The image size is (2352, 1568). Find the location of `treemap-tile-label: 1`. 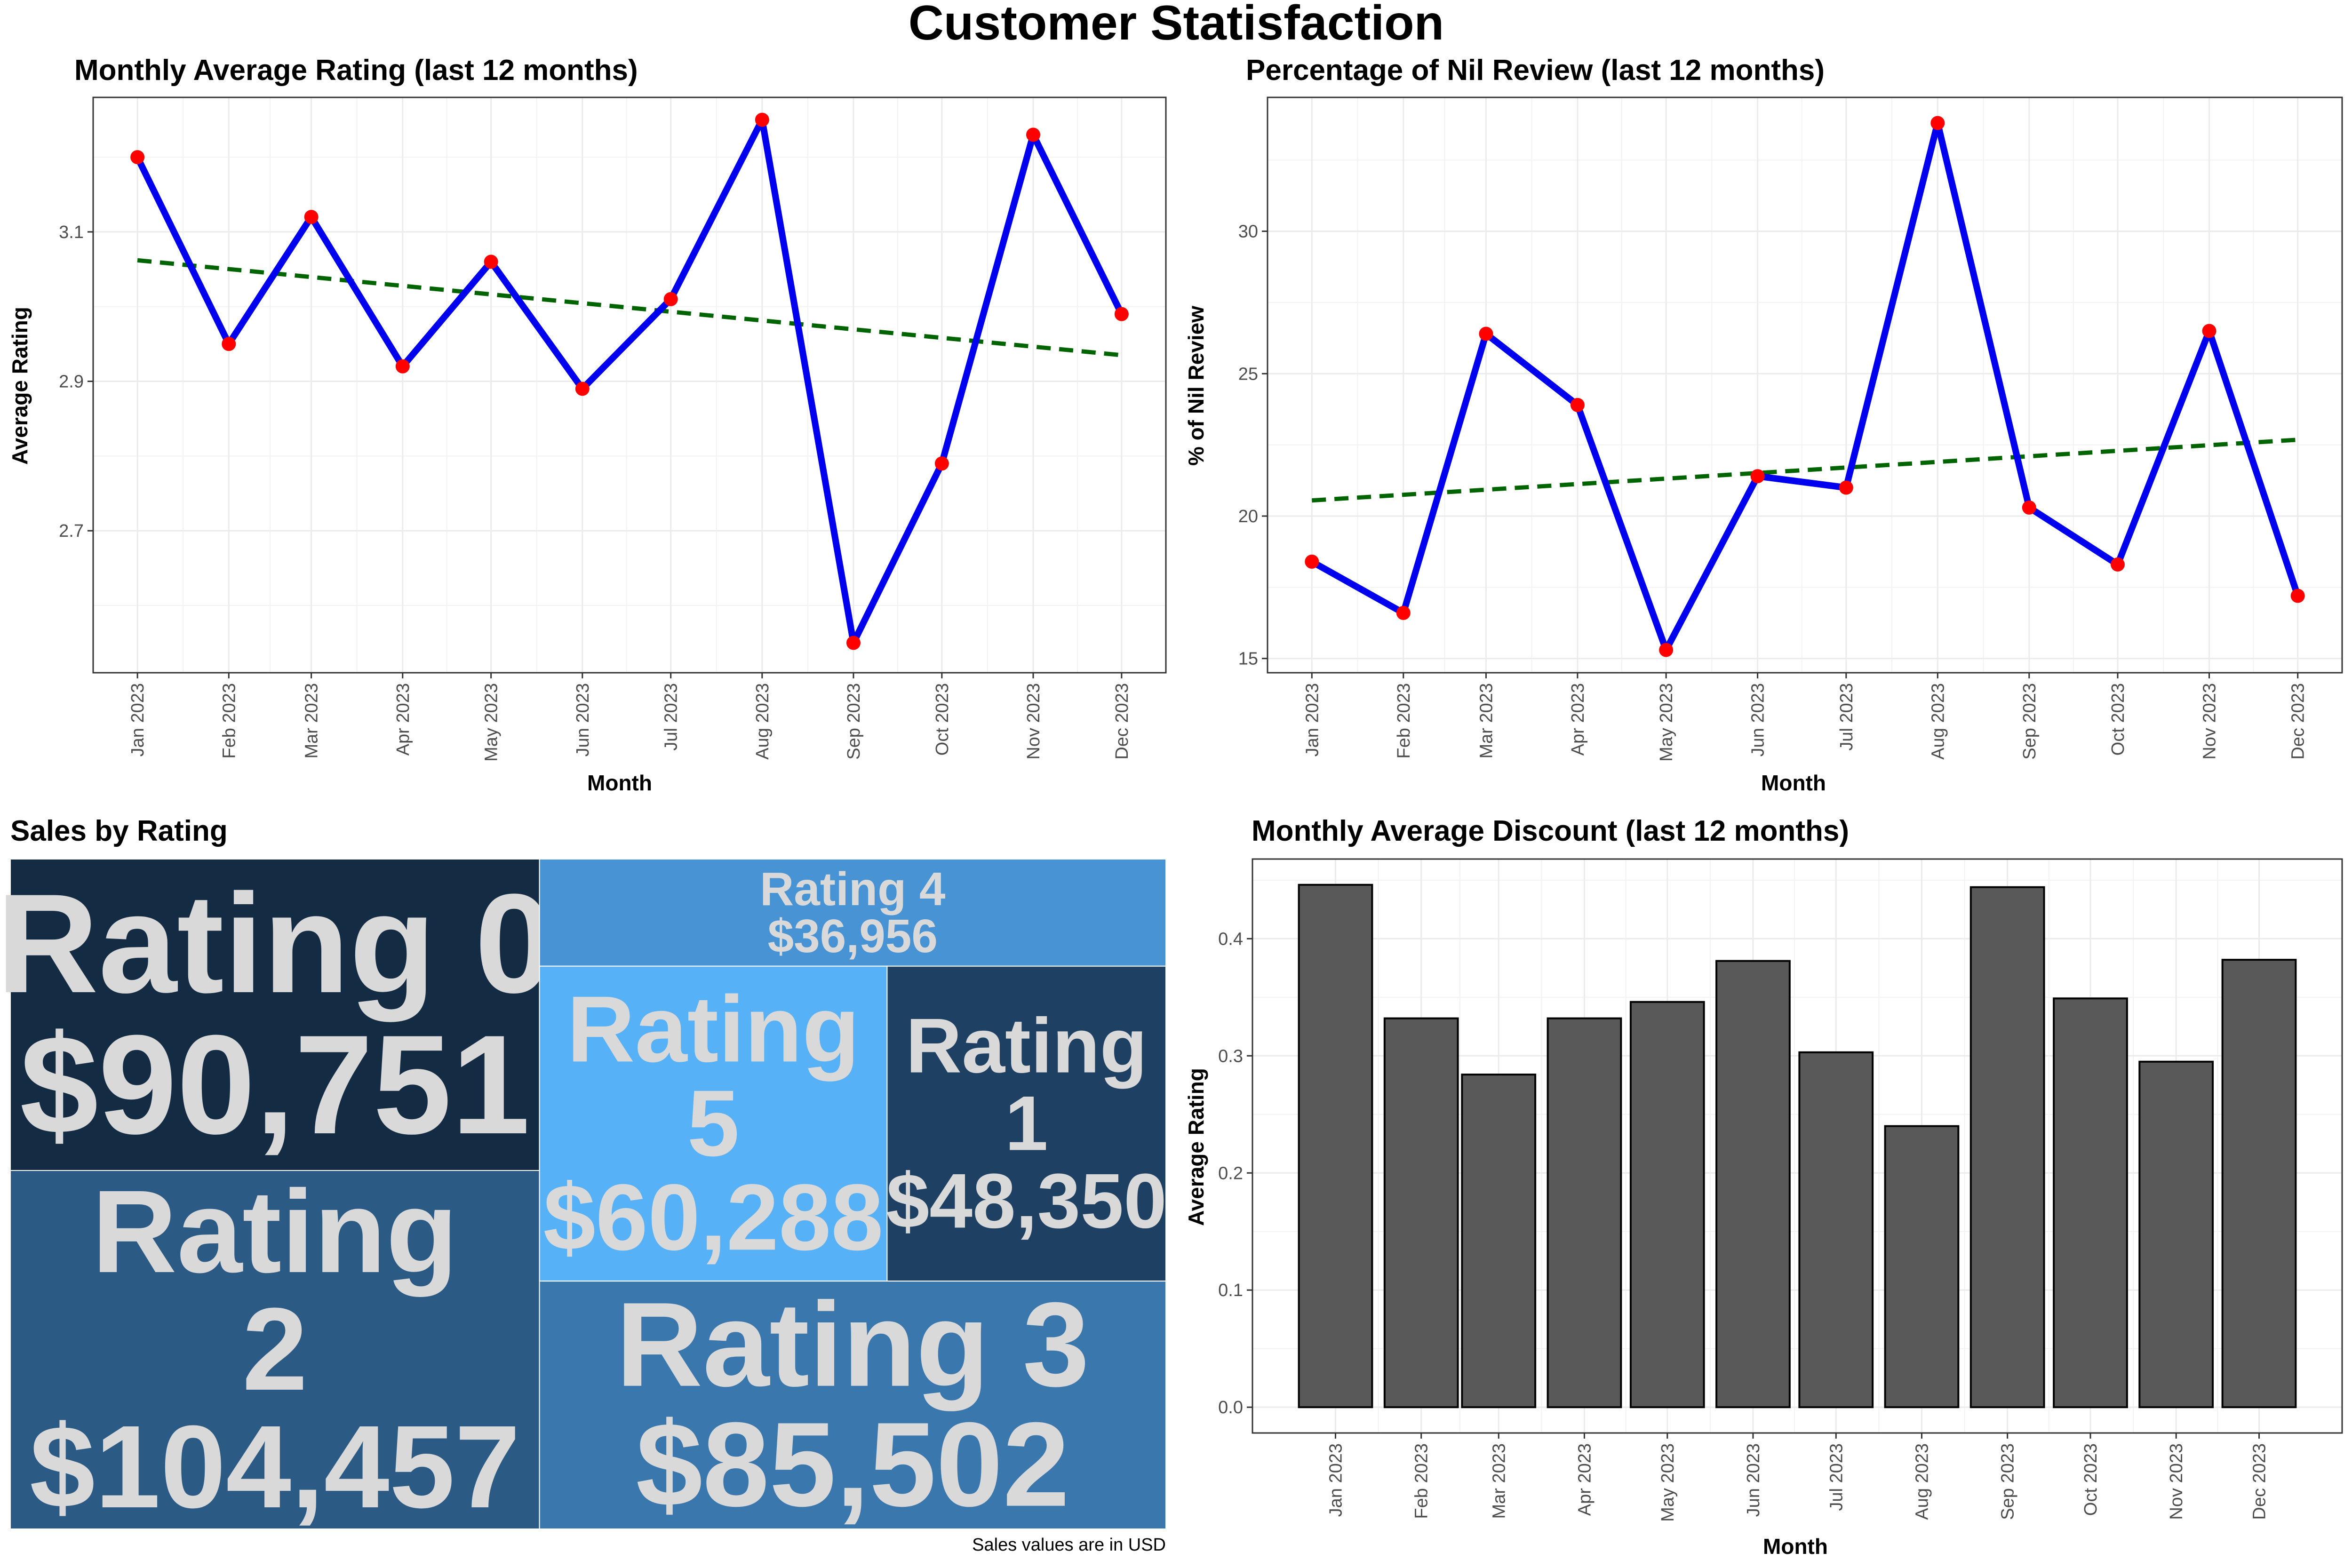

treemap-tile-label: 1 is located at coordinates (1026, 1123).